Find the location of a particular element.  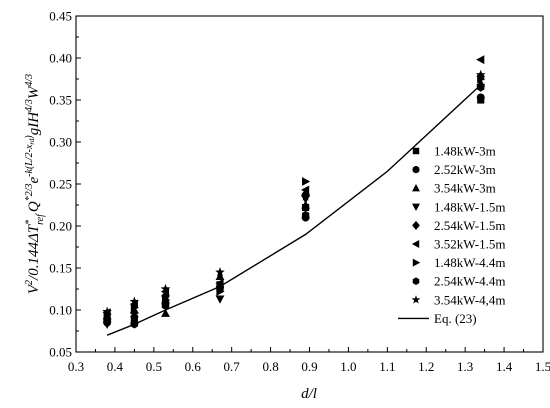

x-tick-label: 0.6 is located at coordinates (193, 366).